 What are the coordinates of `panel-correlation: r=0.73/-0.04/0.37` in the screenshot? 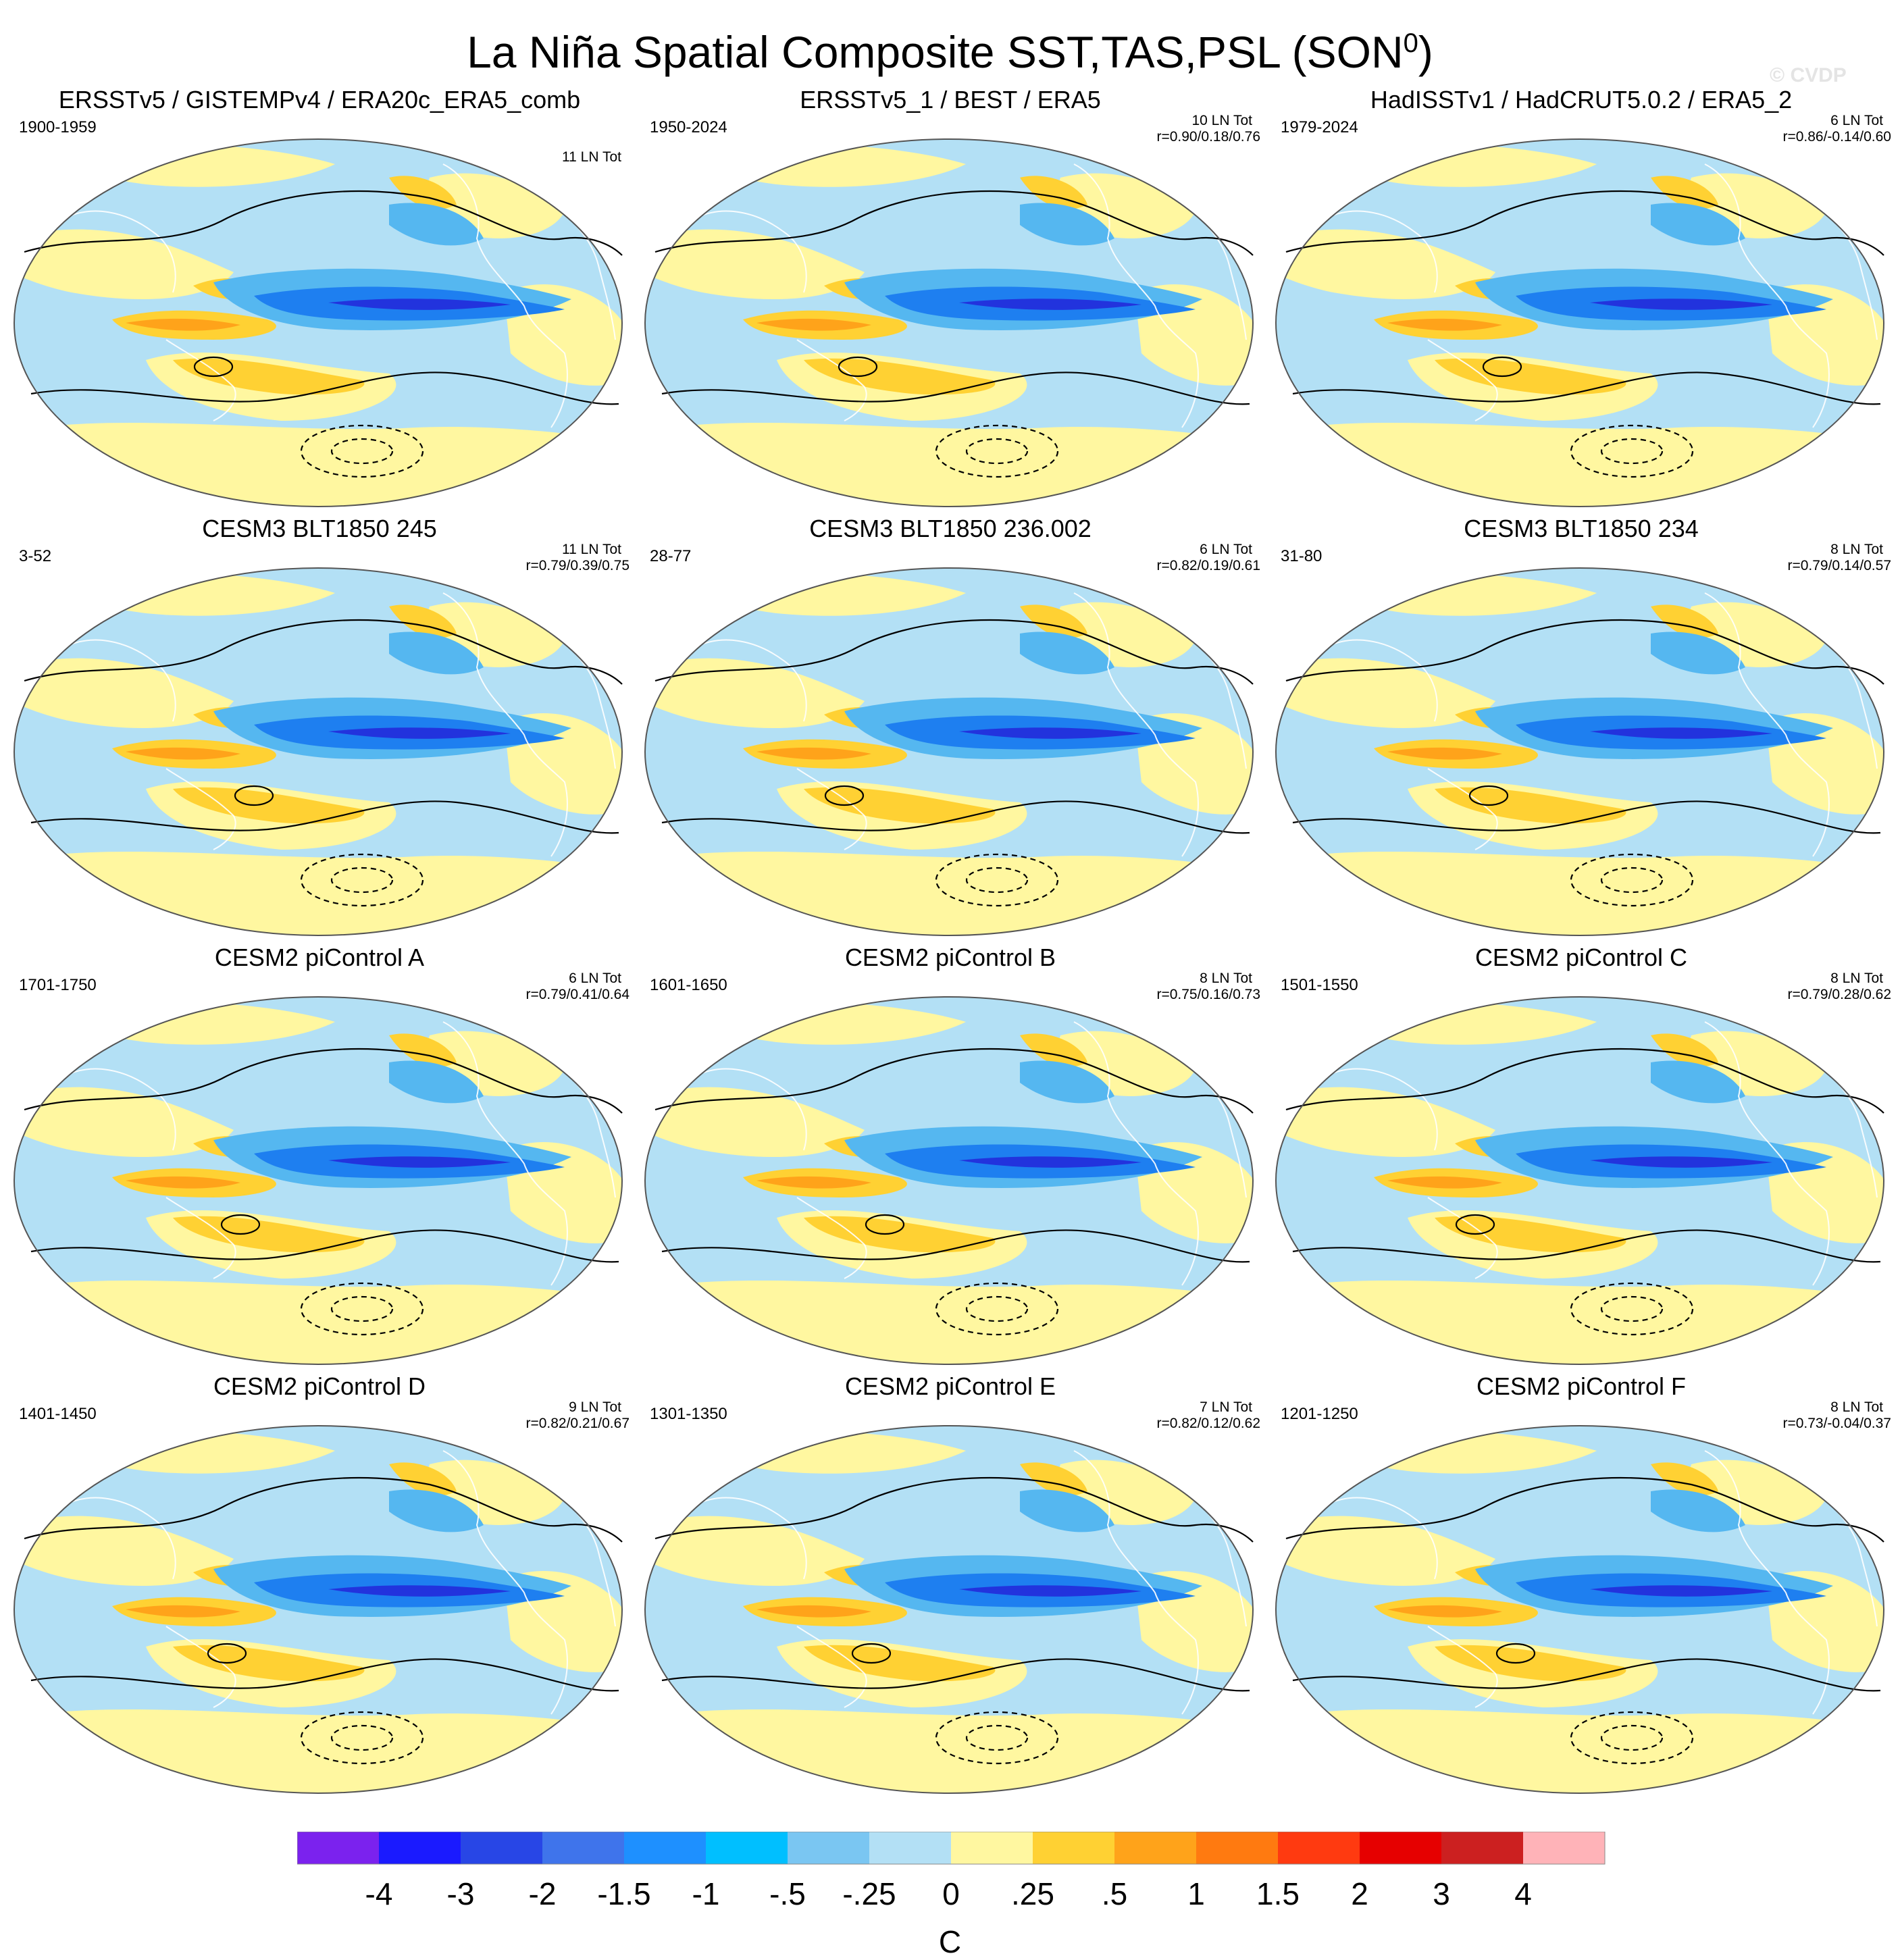 It's located at (1836, 1424).